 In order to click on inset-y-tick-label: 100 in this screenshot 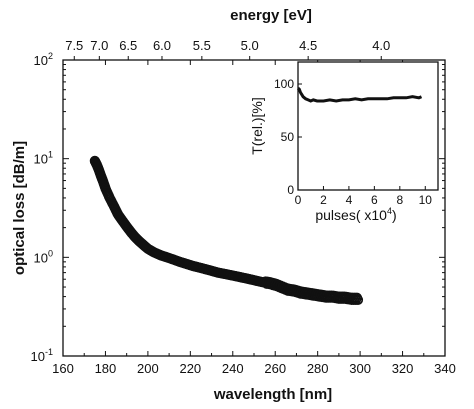, I will do `click(284, 84)`.